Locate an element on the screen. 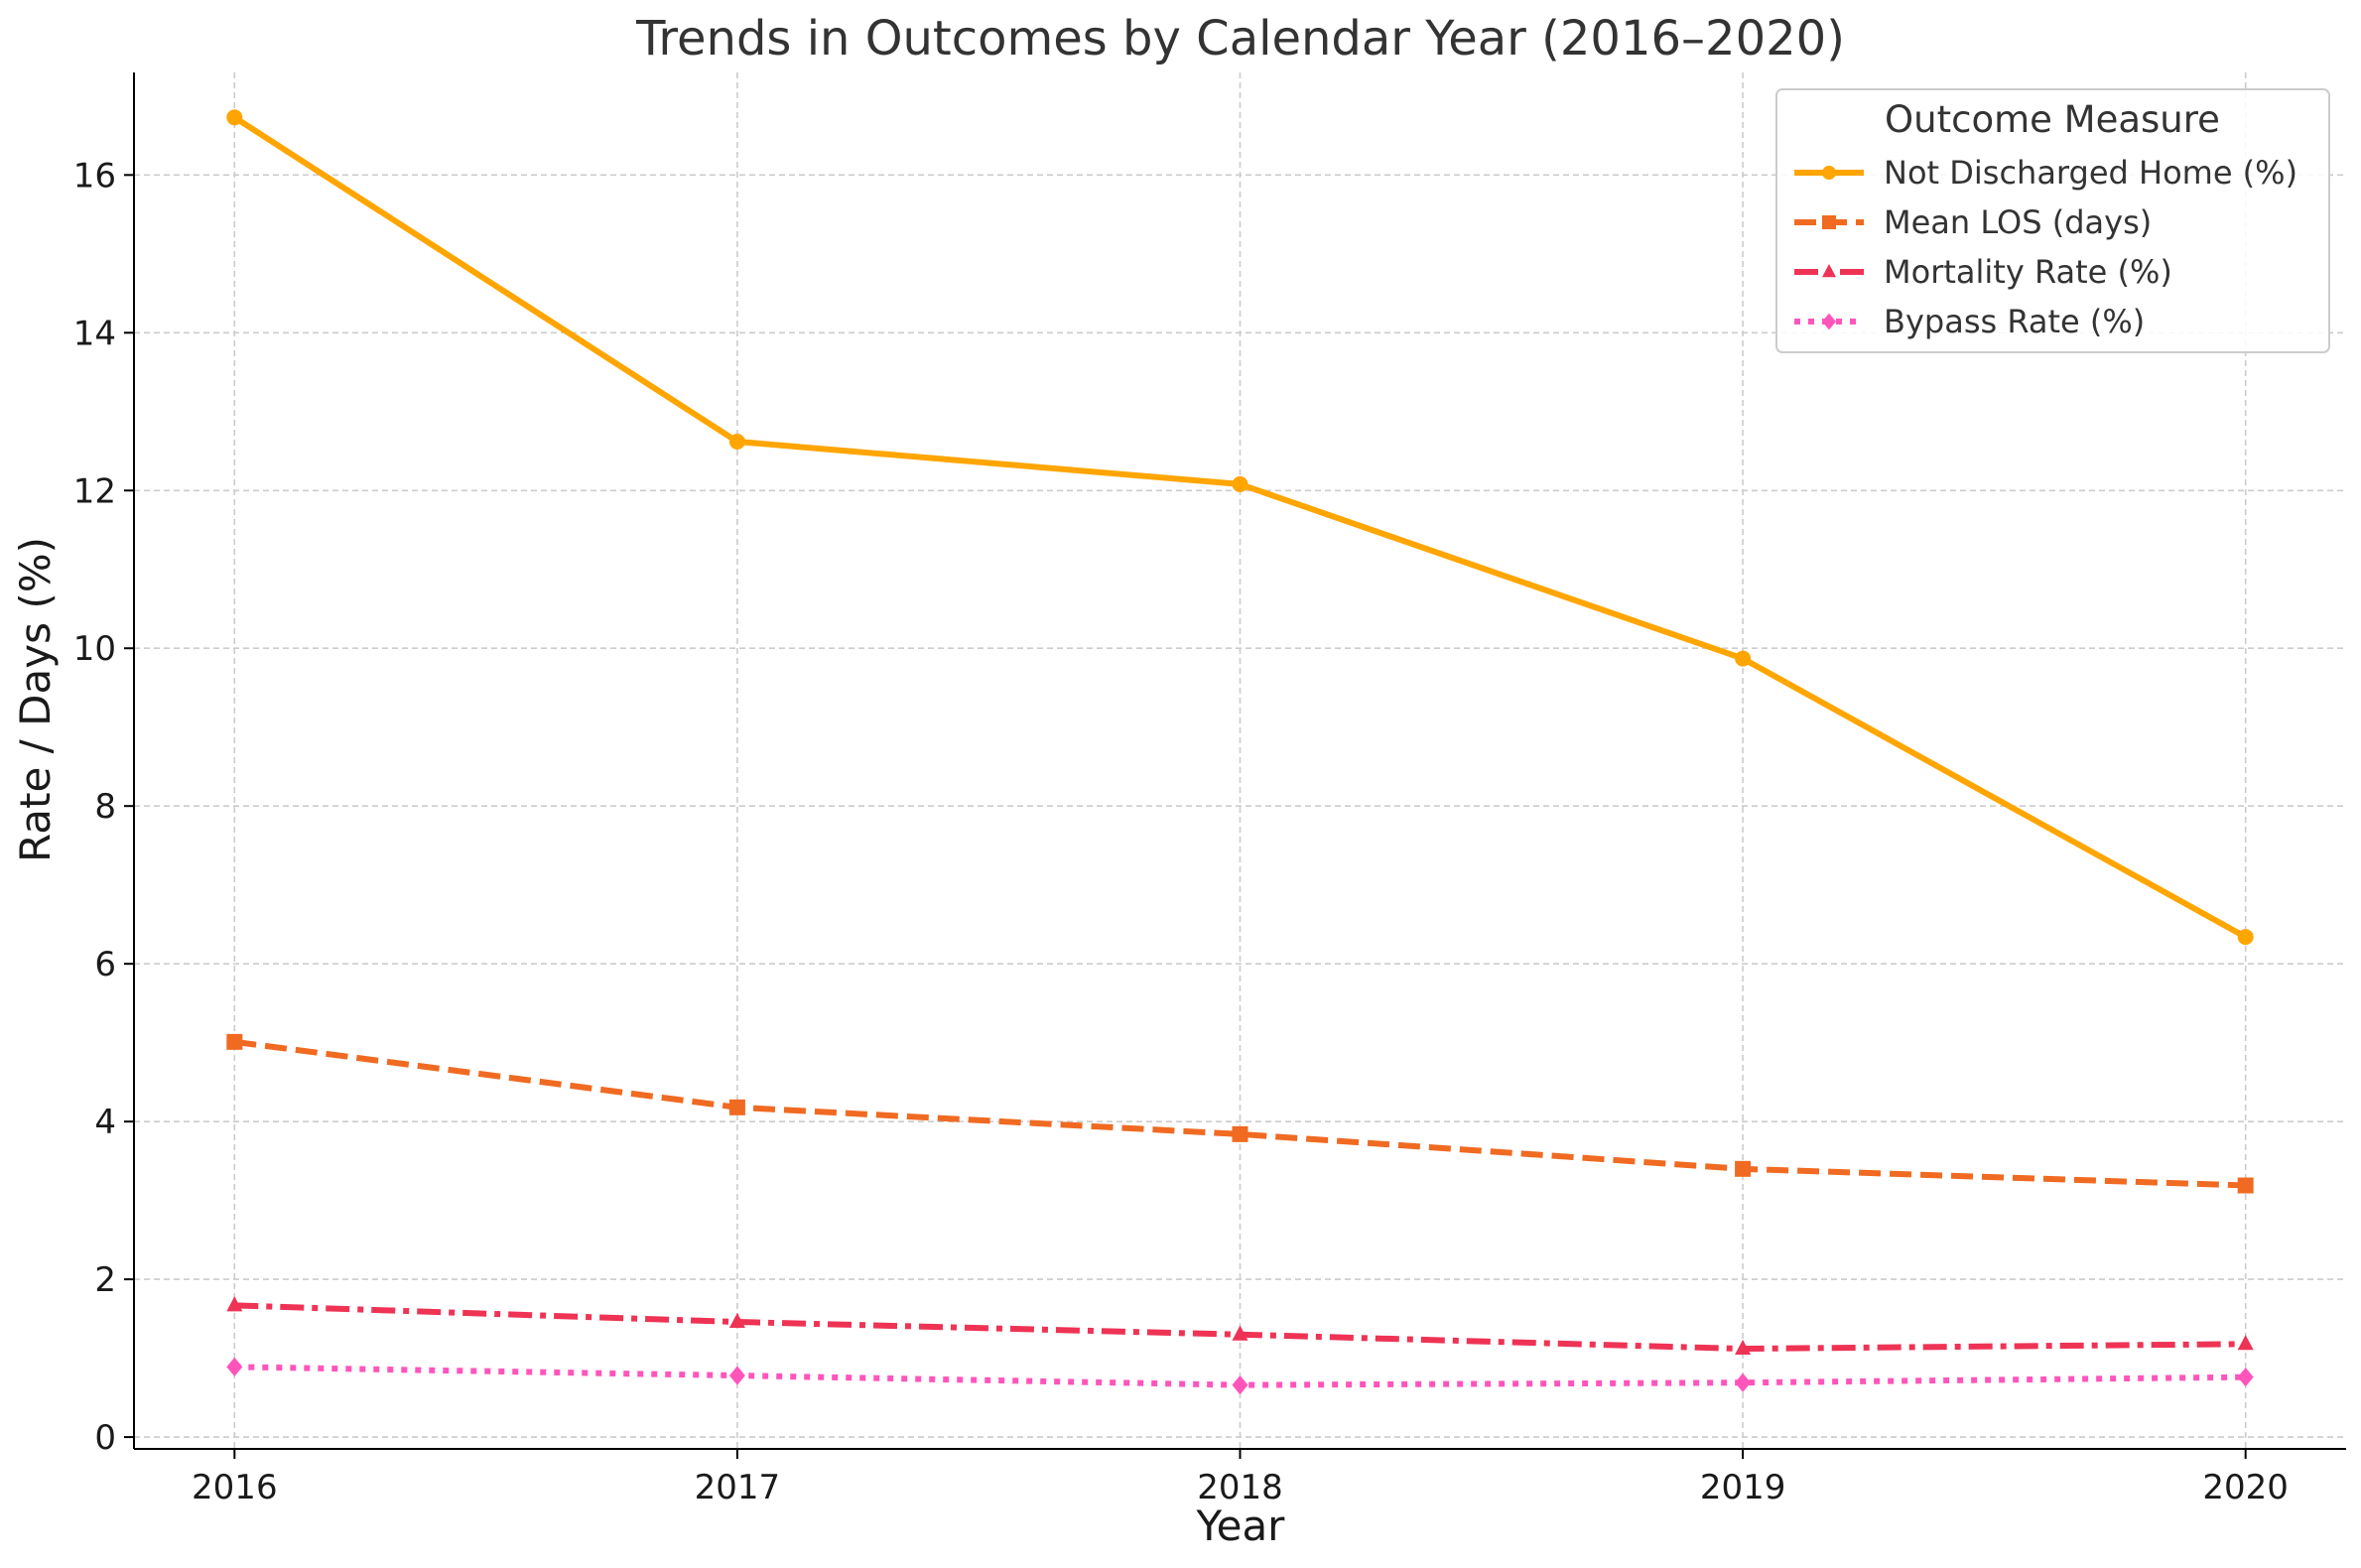 This screenshot has width=2361, height=1568. y-tick-label: 10 is located at coordinates (94, 649).